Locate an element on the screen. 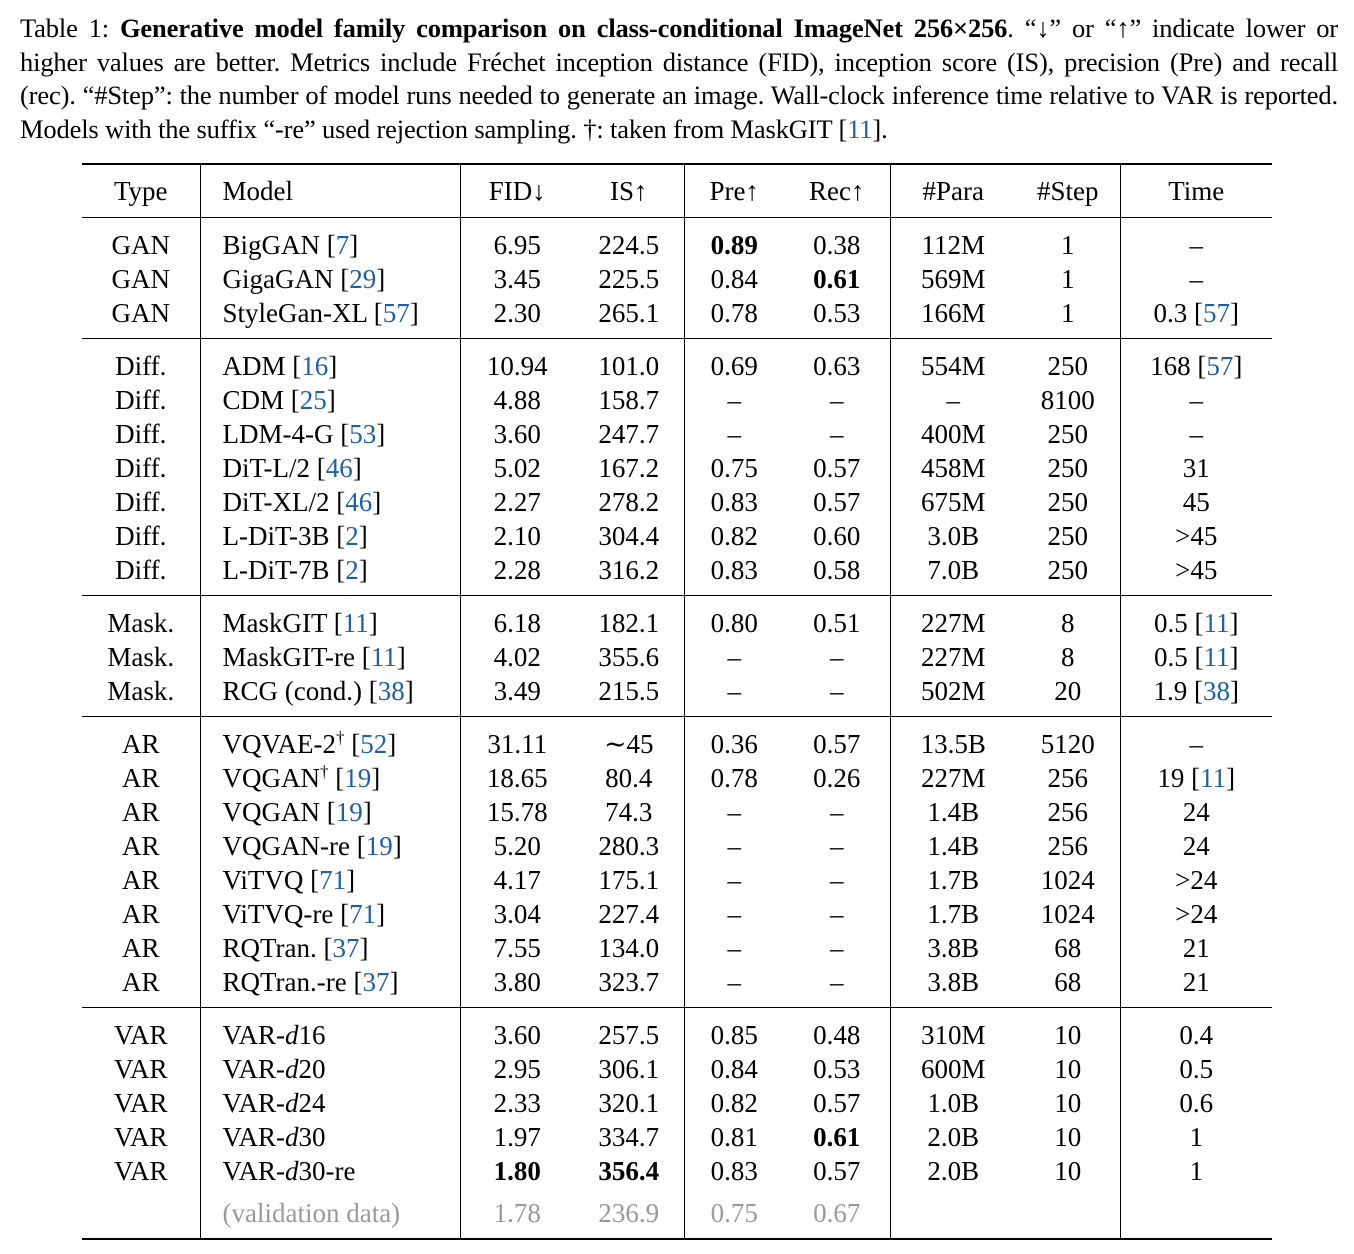 The width and height of the screenshot is (1354, 1254). model-depth-symbol: d is located at coordinates (292, 1069).